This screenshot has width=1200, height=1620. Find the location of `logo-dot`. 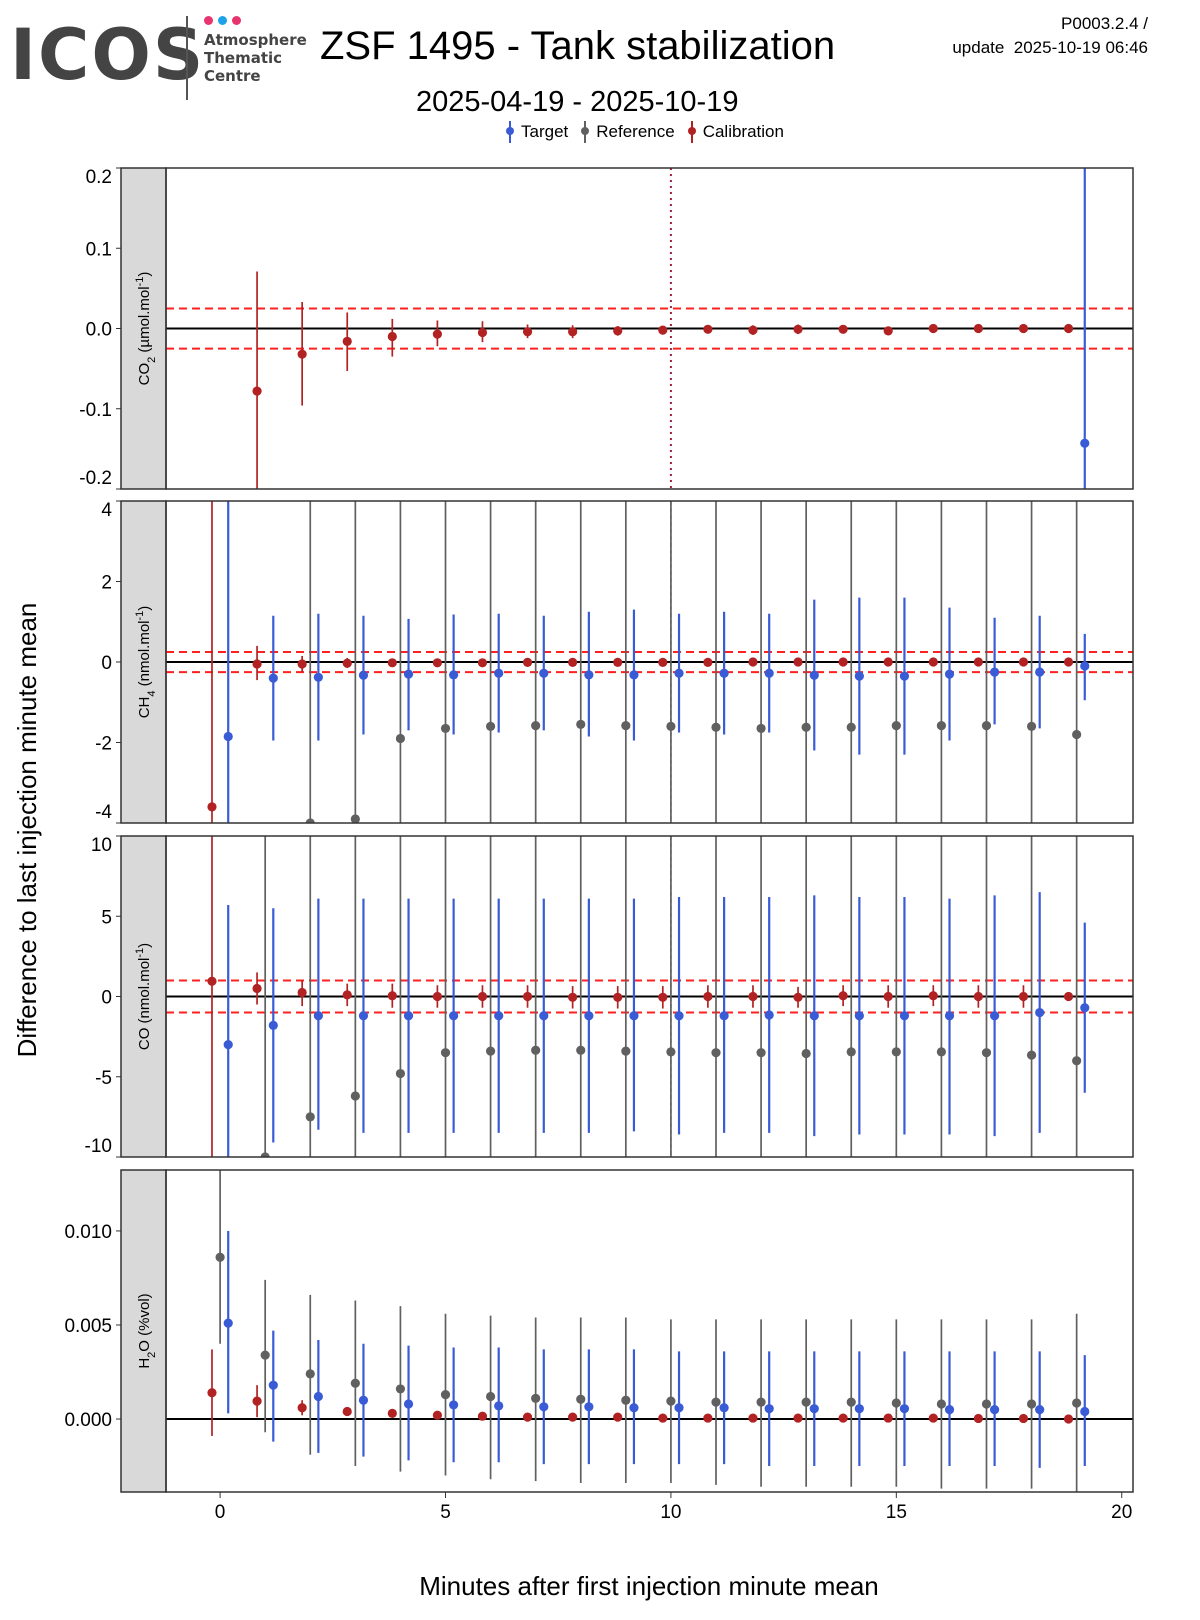

logo-dot is located at coordinates (208, 20).